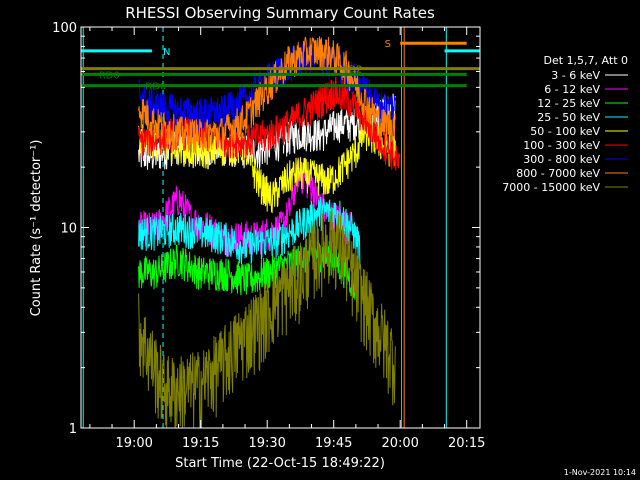 This screenshot has width=640, height=480. What do you see at coordinates (280, 463) in the screenshot?
I see `x-axis-label: Start Time (22-Oct-15 18:49:22)` at bounding box center [280, 463].